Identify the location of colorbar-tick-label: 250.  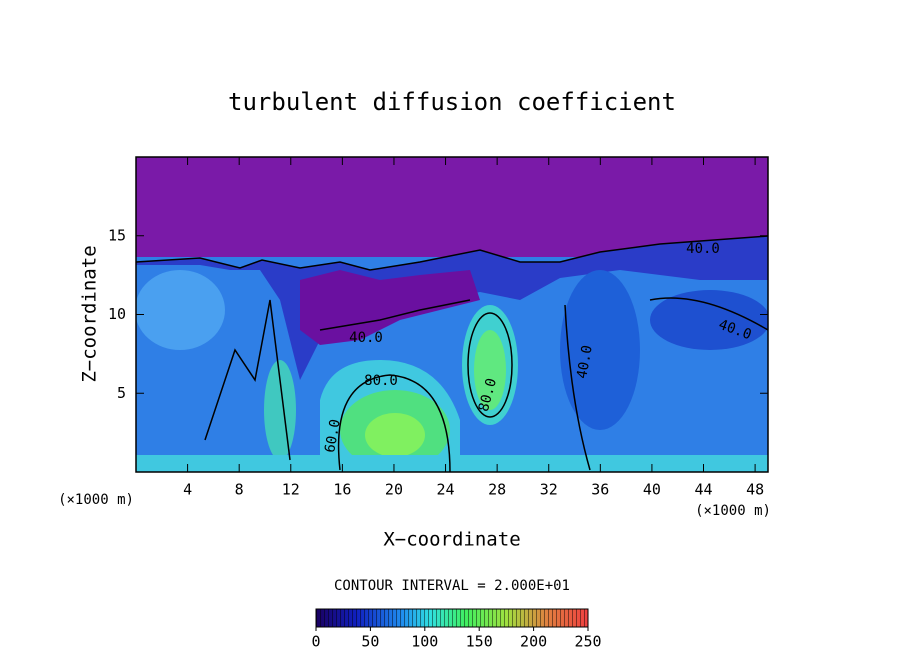
(587, 642).